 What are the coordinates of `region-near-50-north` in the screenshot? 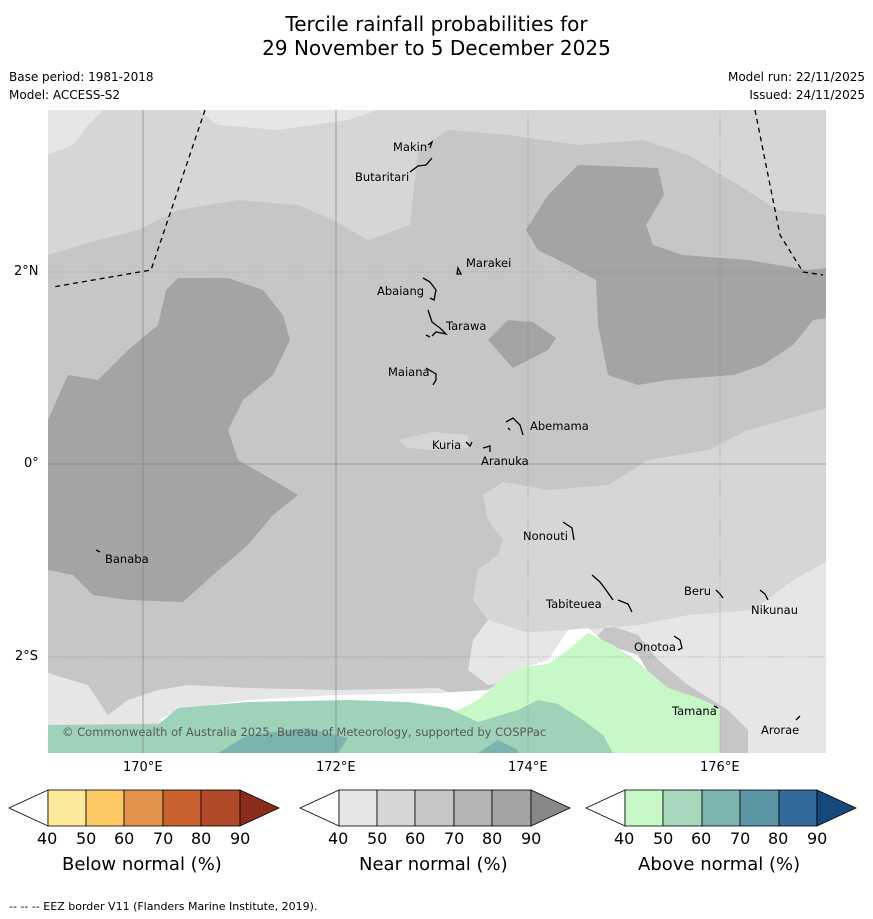 It's located at (437, 182).